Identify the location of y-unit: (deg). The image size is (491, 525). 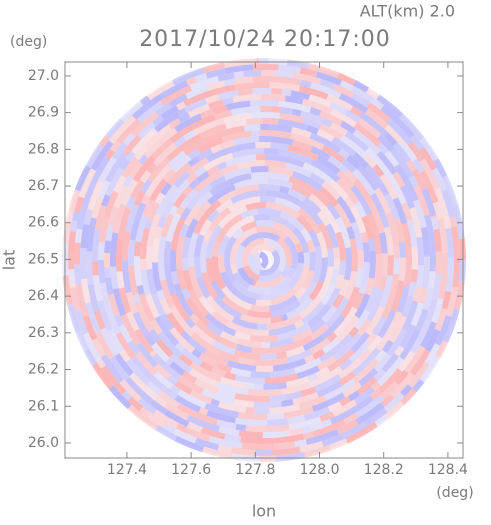
(28, 42).